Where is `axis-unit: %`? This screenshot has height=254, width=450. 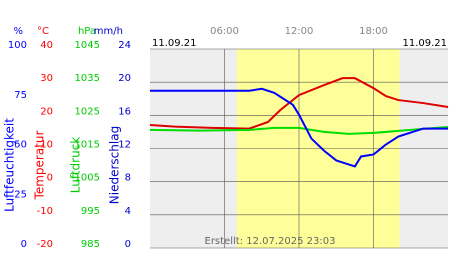
axis-unit: % is located at coordinates (18, 31).